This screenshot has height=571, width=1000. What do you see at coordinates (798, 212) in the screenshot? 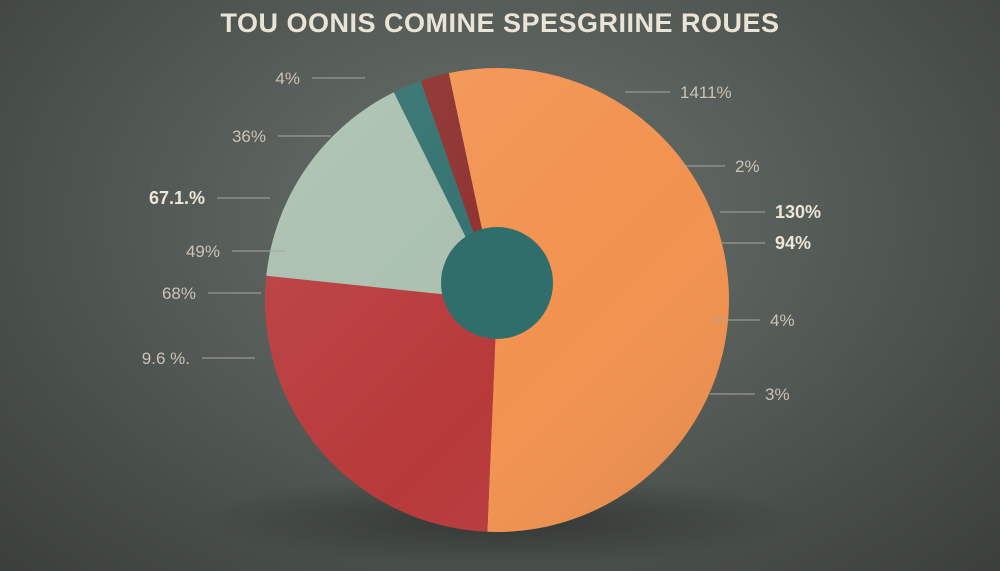
I see `percentage-label: 130%` at bounding box center [798, 212].